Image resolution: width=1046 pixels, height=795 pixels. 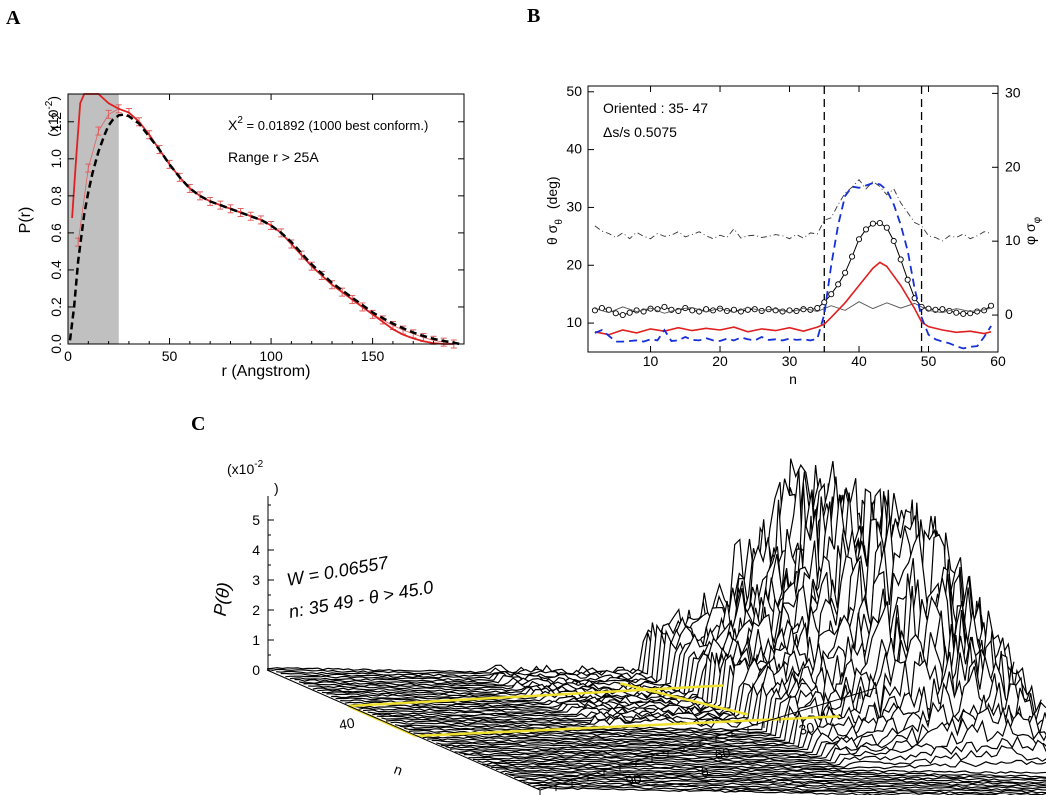 What do you see at coordinates (256, 520) in the screenshot?
I see `z-tick-label: 5` at bounding box center [256, 520].